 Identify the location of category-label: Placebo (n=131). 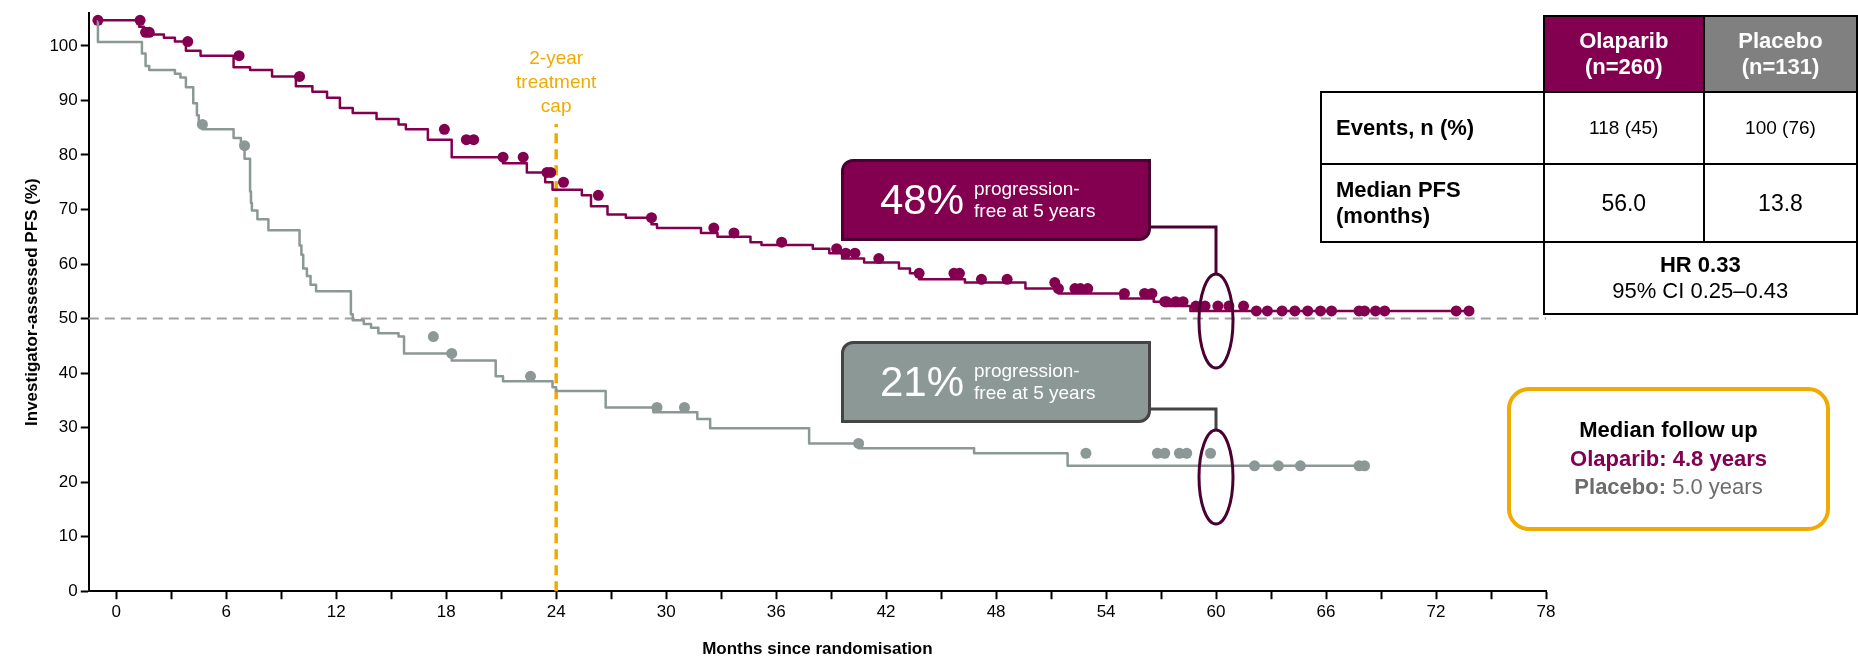
(1780, 54).